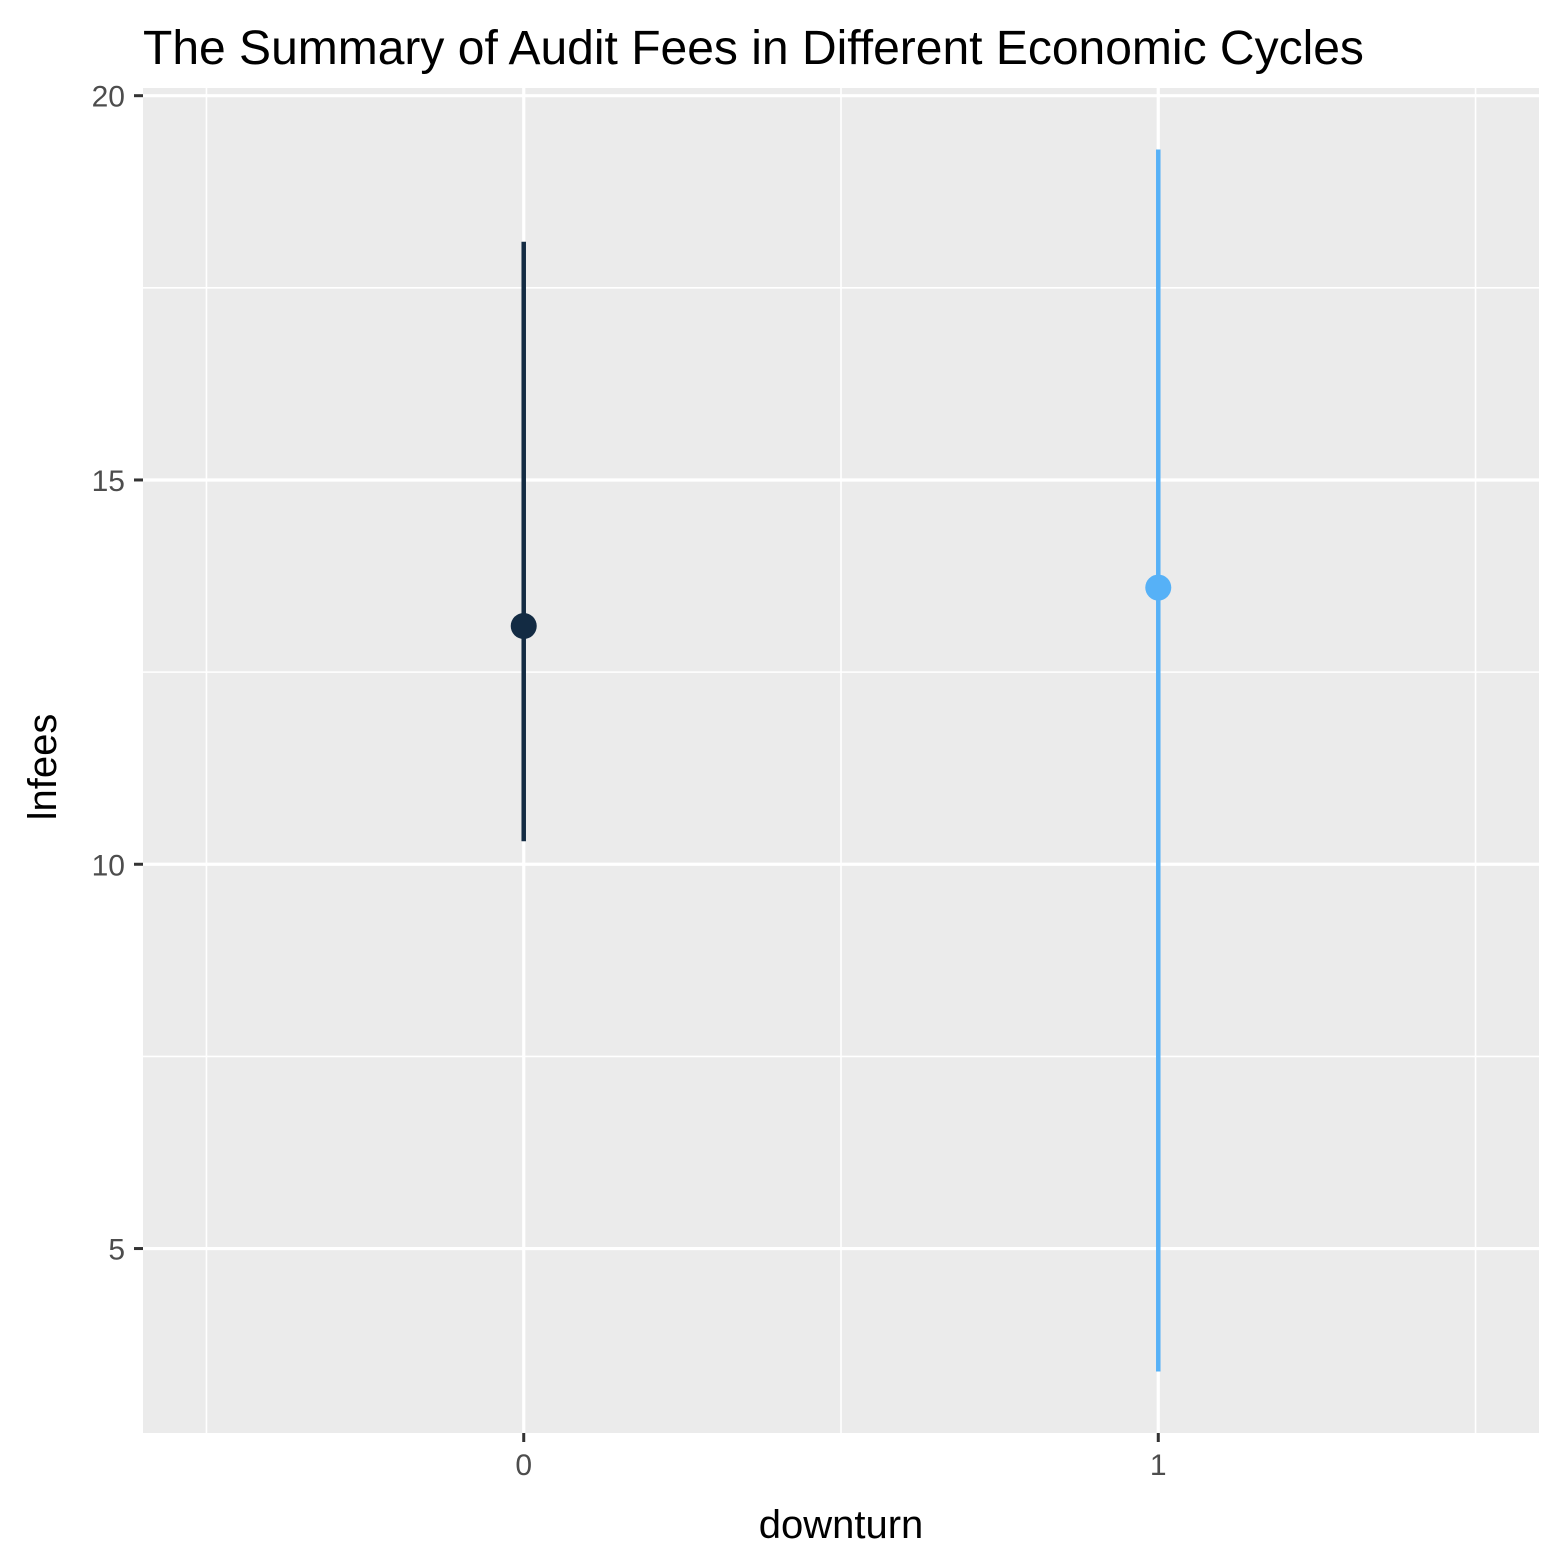 The image size is (1562, 1562). Describe the element at coordinates (108, 481) in the screenshot. I see `y-tick-label: 15` at that location.